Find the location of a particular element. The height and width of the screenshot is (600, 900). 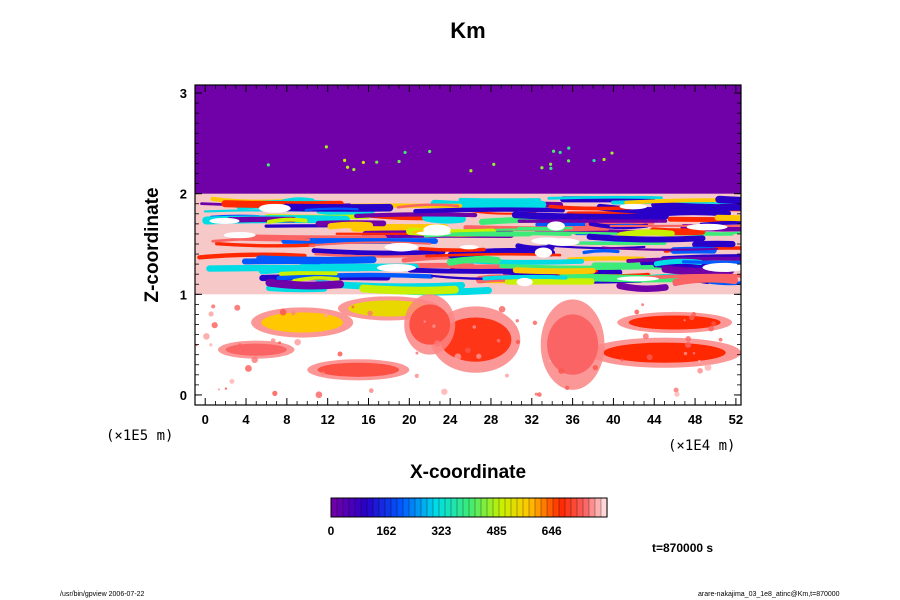

x-tick-label: 0 is located at coordinates (205, 419).